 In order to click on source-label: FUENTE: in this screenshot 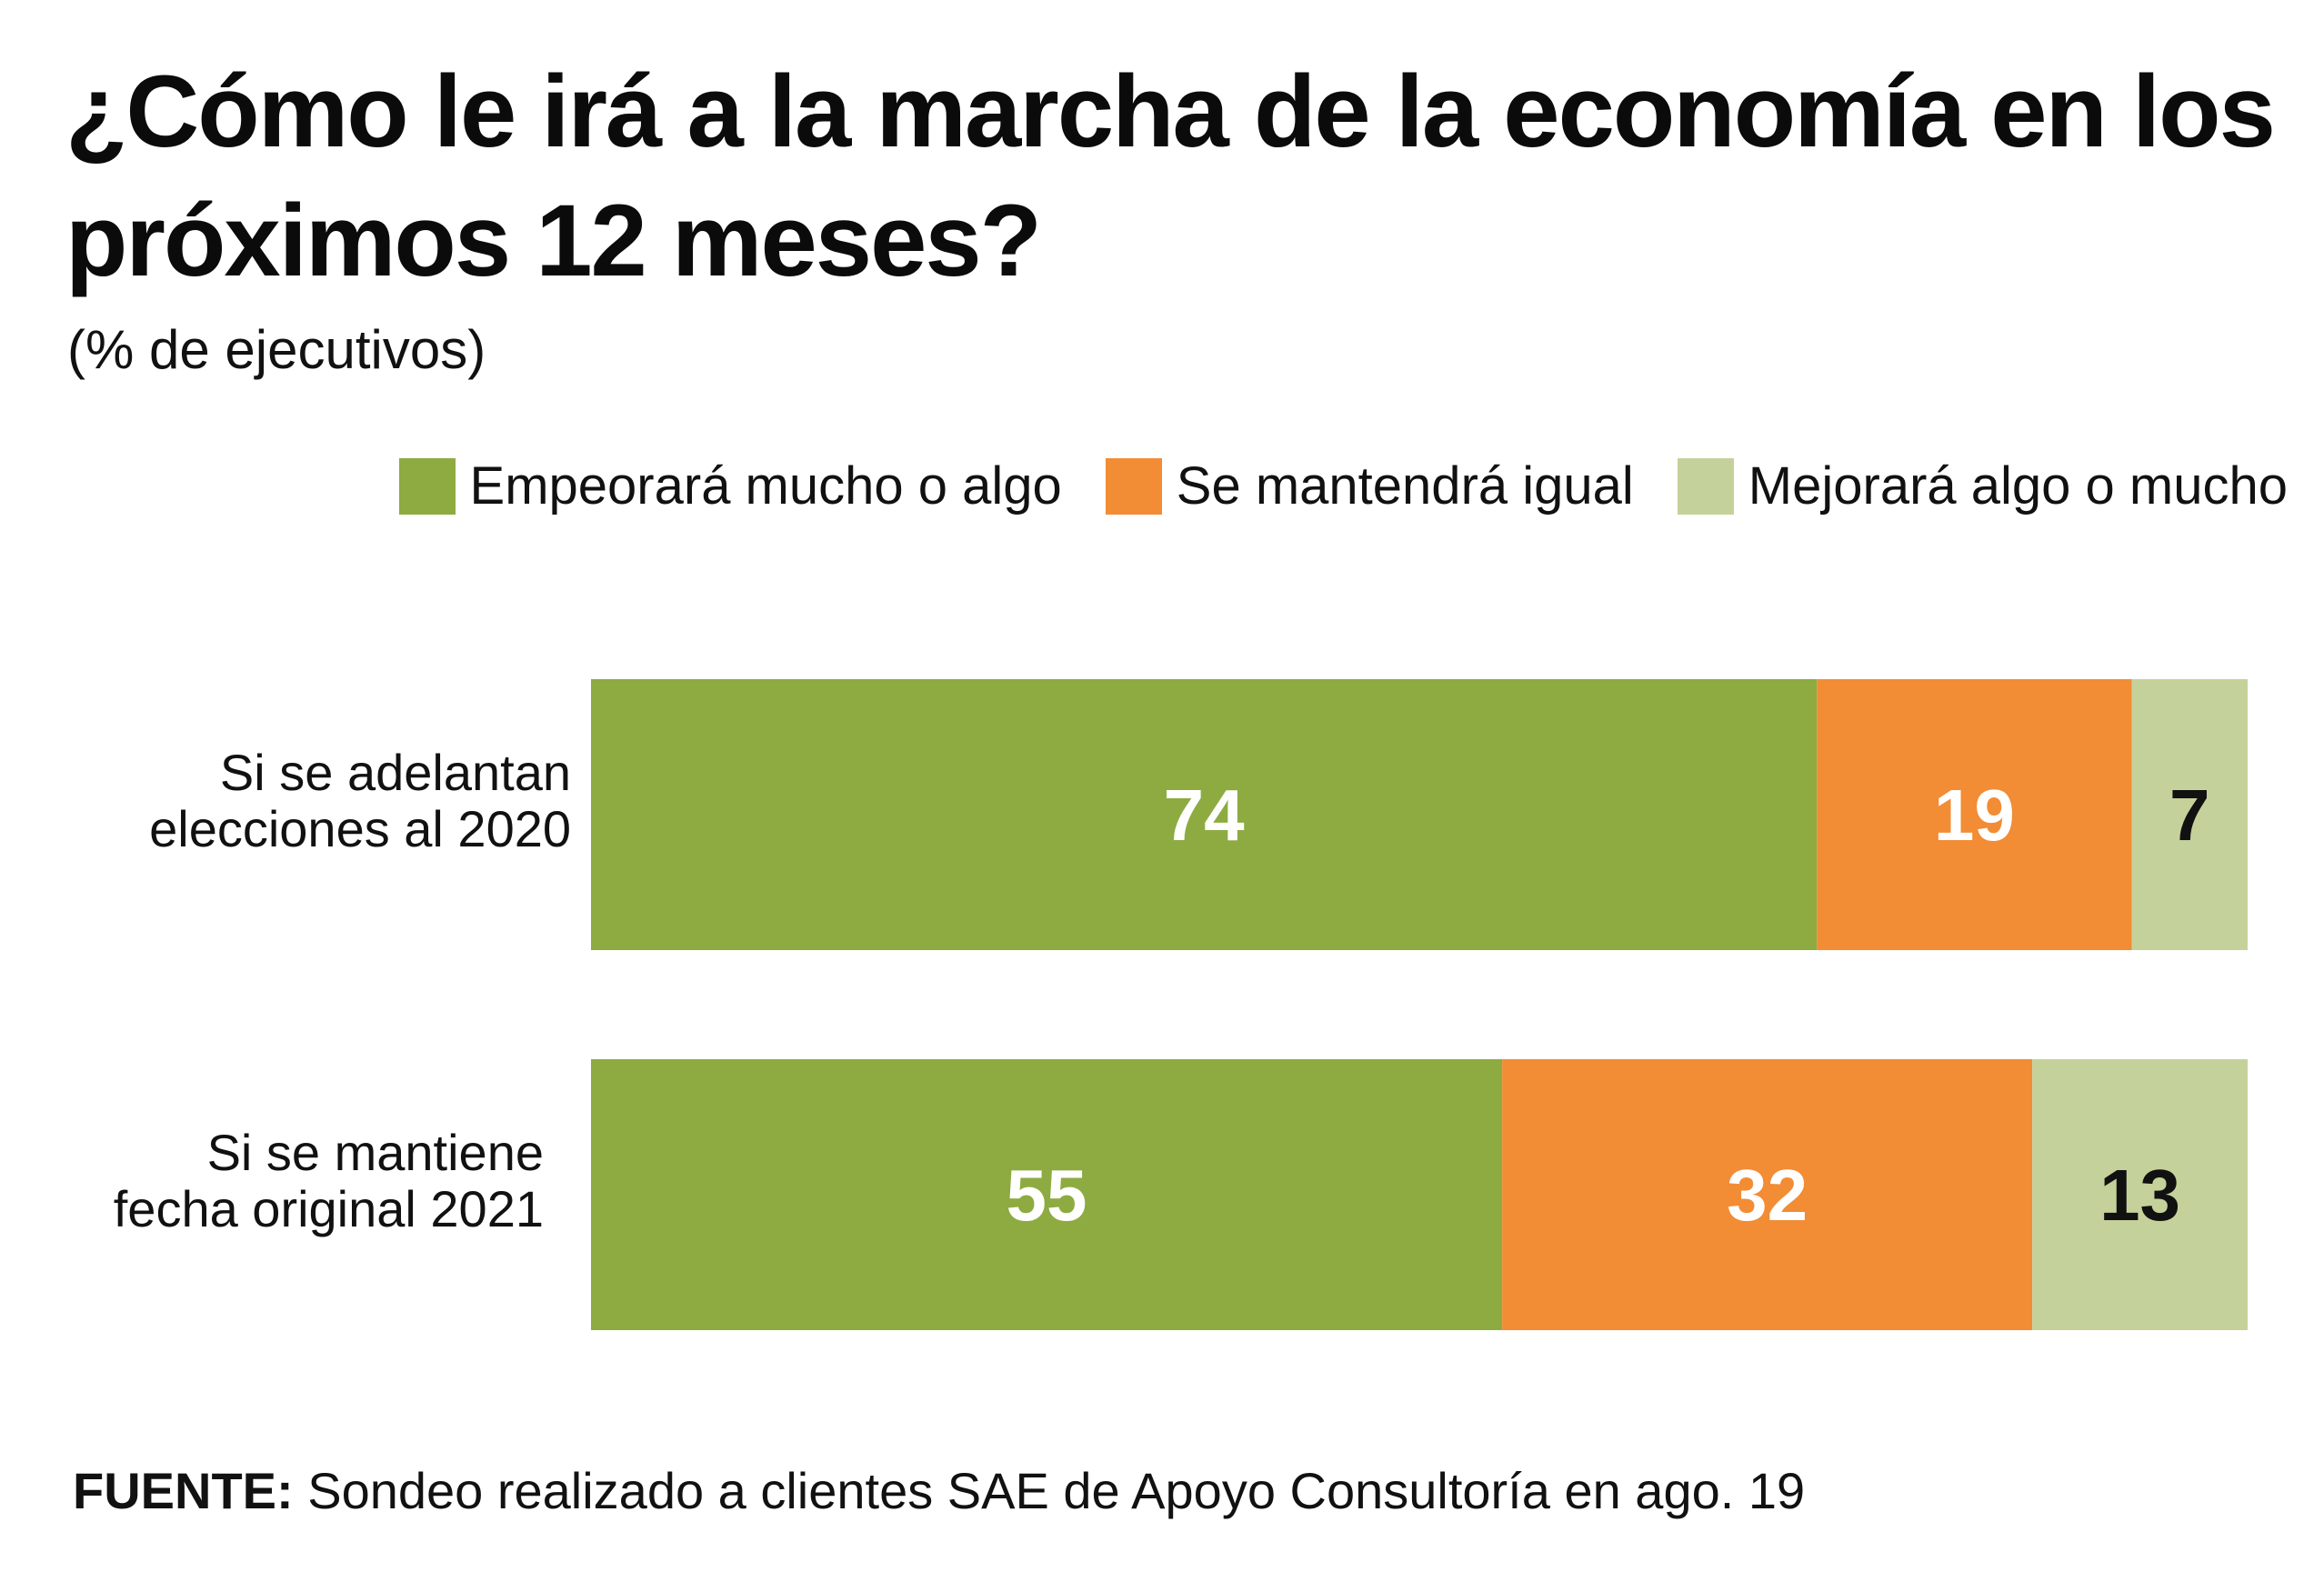, I will do `click(184, 1490)`.